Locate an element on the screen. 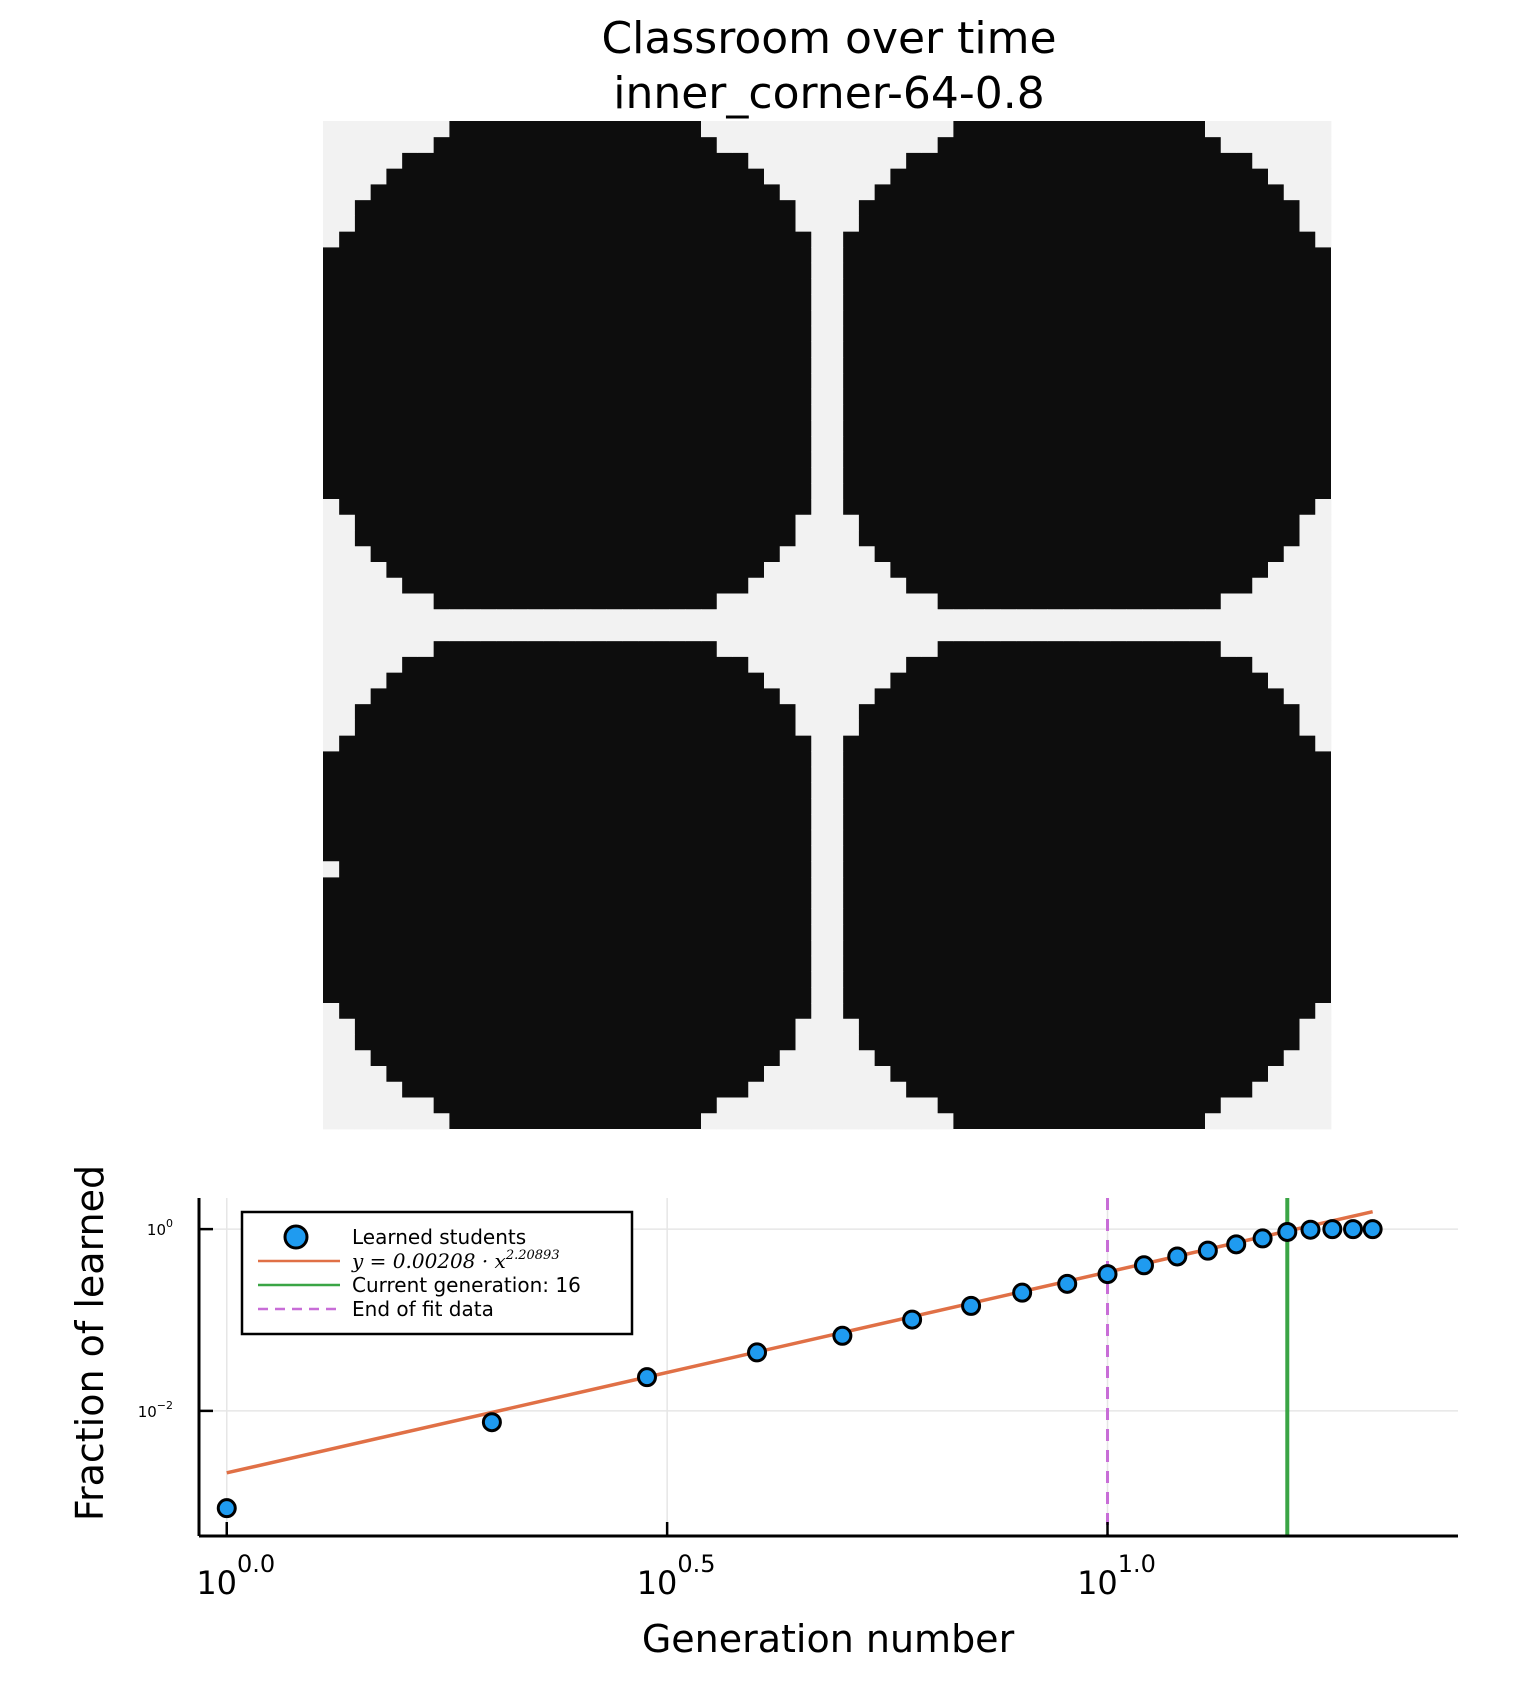 The height and width of the screenshot is (1706, 1536). x-tick-label: 101.0 is located at coordinates (1116, 1576).